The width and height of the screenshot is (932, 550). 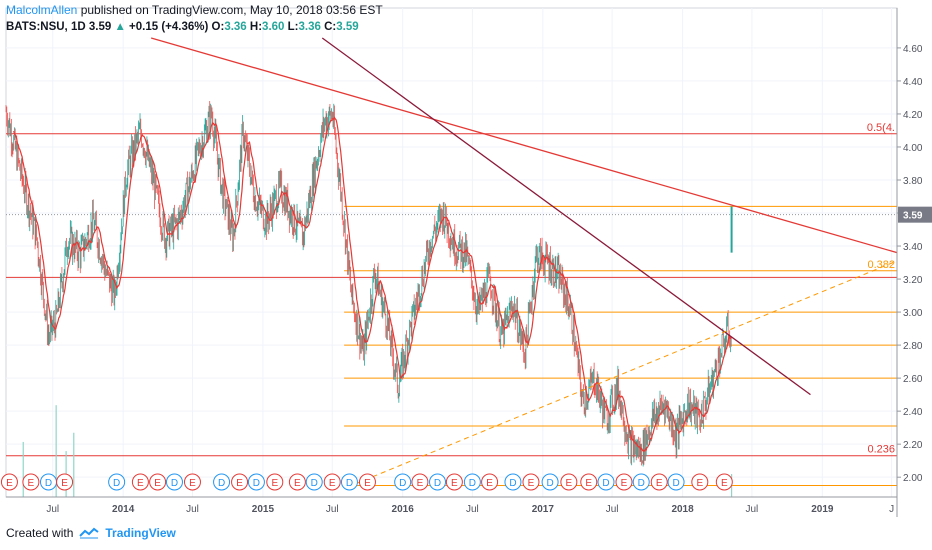 I want to click on low-value: 3.36, so click(x=309, y=27).